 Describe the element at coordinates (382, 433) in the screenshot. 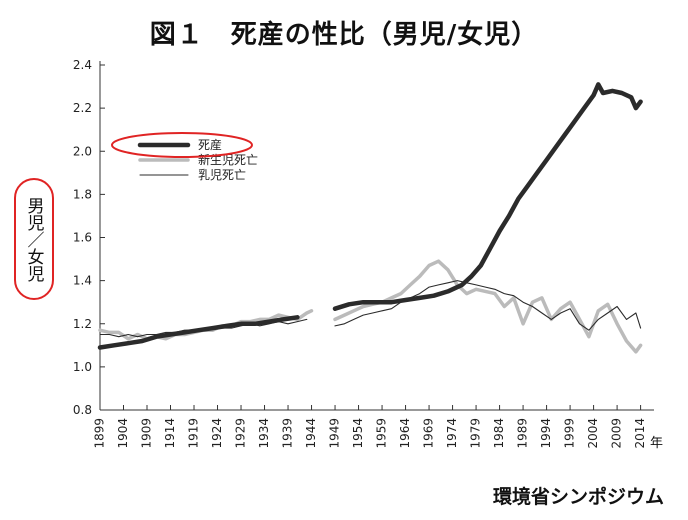

I see `x-tick-label: 1959` at that location.